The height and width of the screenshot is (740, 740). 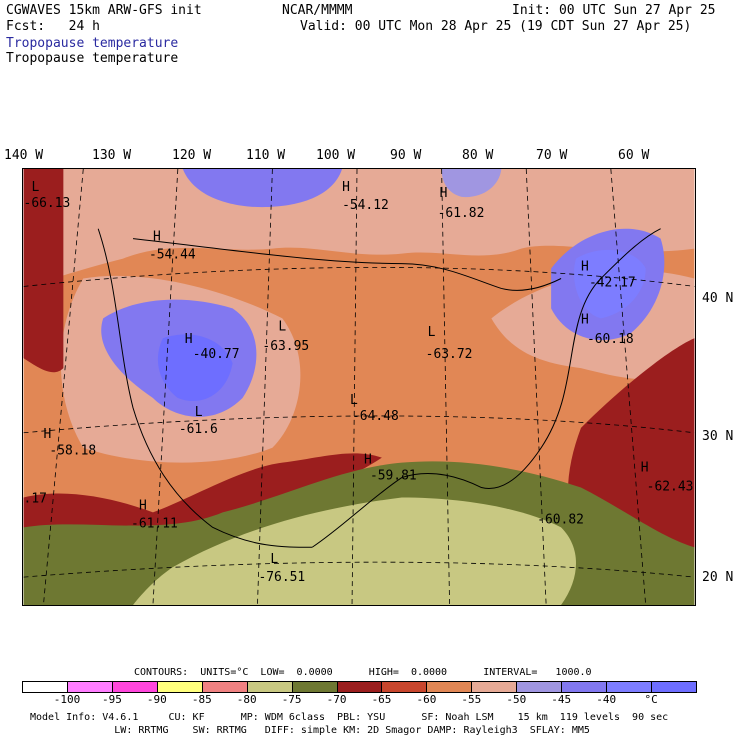 What do you see at coordinates (104, 10) in the screenshot?
I see `model-name: CGWAVES 15km ARW-GFS init` at bounding box center [104, 10].